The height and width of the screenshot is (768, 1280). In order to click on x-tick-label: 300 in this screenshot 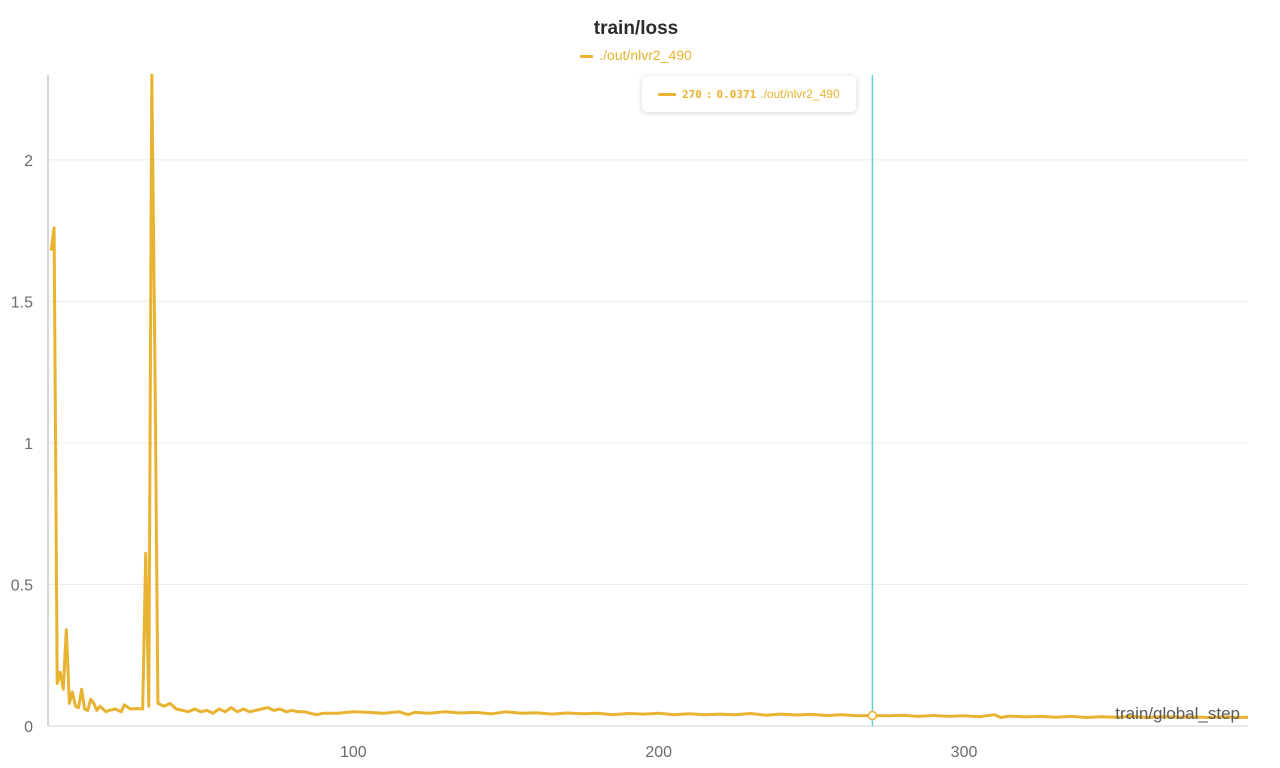, I will do `click(964, 752)`.